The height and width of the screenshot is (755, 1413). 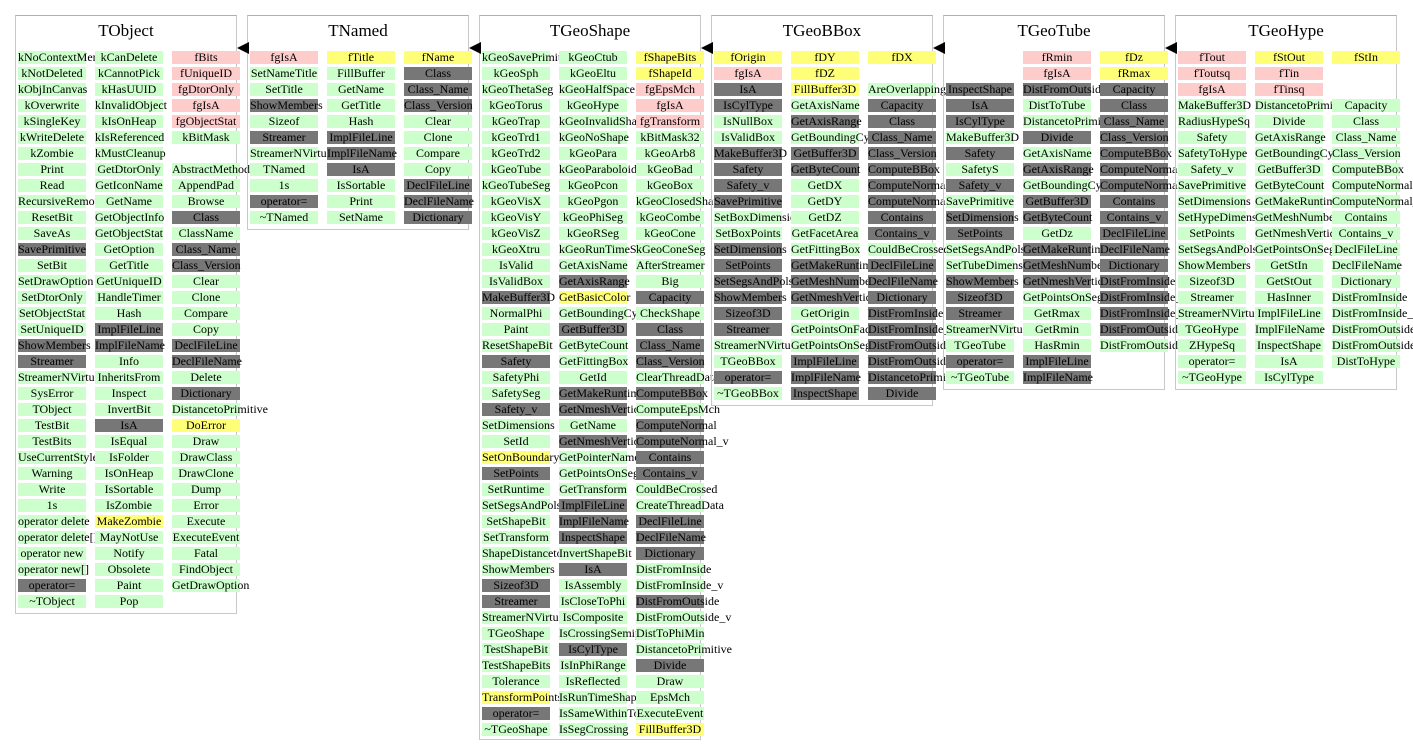 I want to click on member-item: fShapeId, so click(x=670, y=73).